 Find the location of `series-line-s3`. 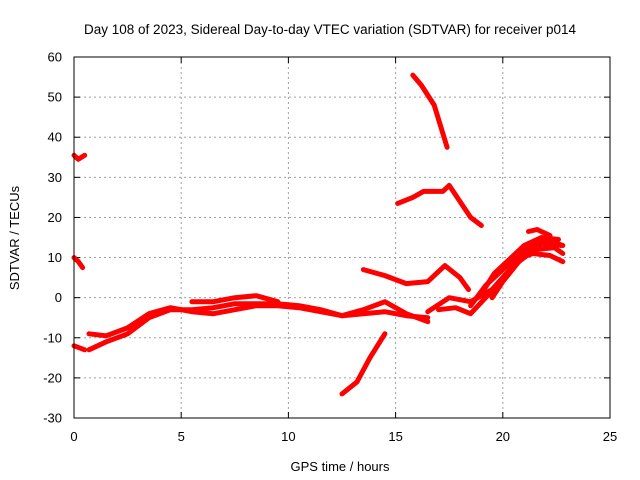

series-line-s3 is located at coordinates (79, 348).